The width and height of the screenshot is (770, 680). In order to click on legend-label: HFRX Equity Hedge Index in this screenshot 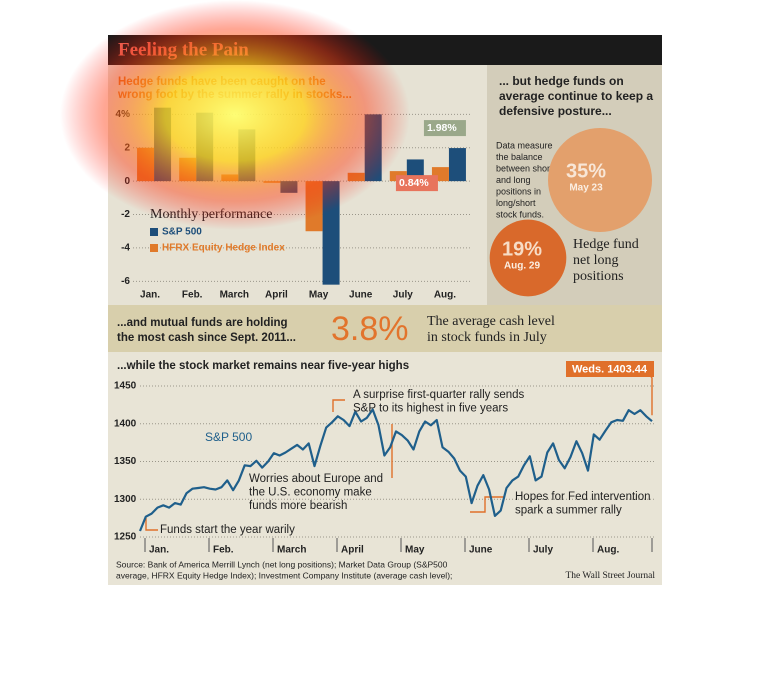, I will do `click(223, 248)`.